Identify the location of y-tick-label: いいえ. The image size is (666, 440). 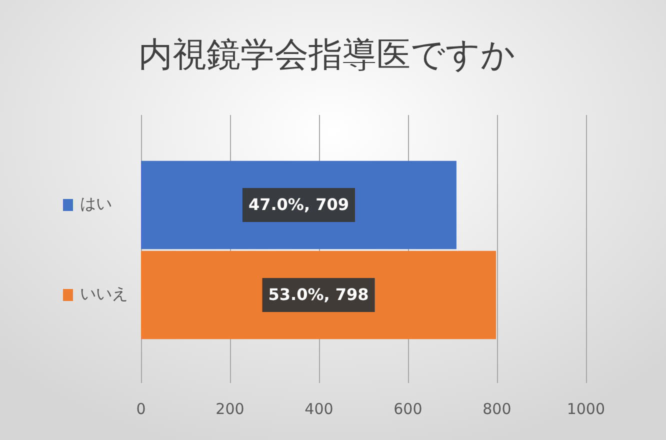
(104, 294).